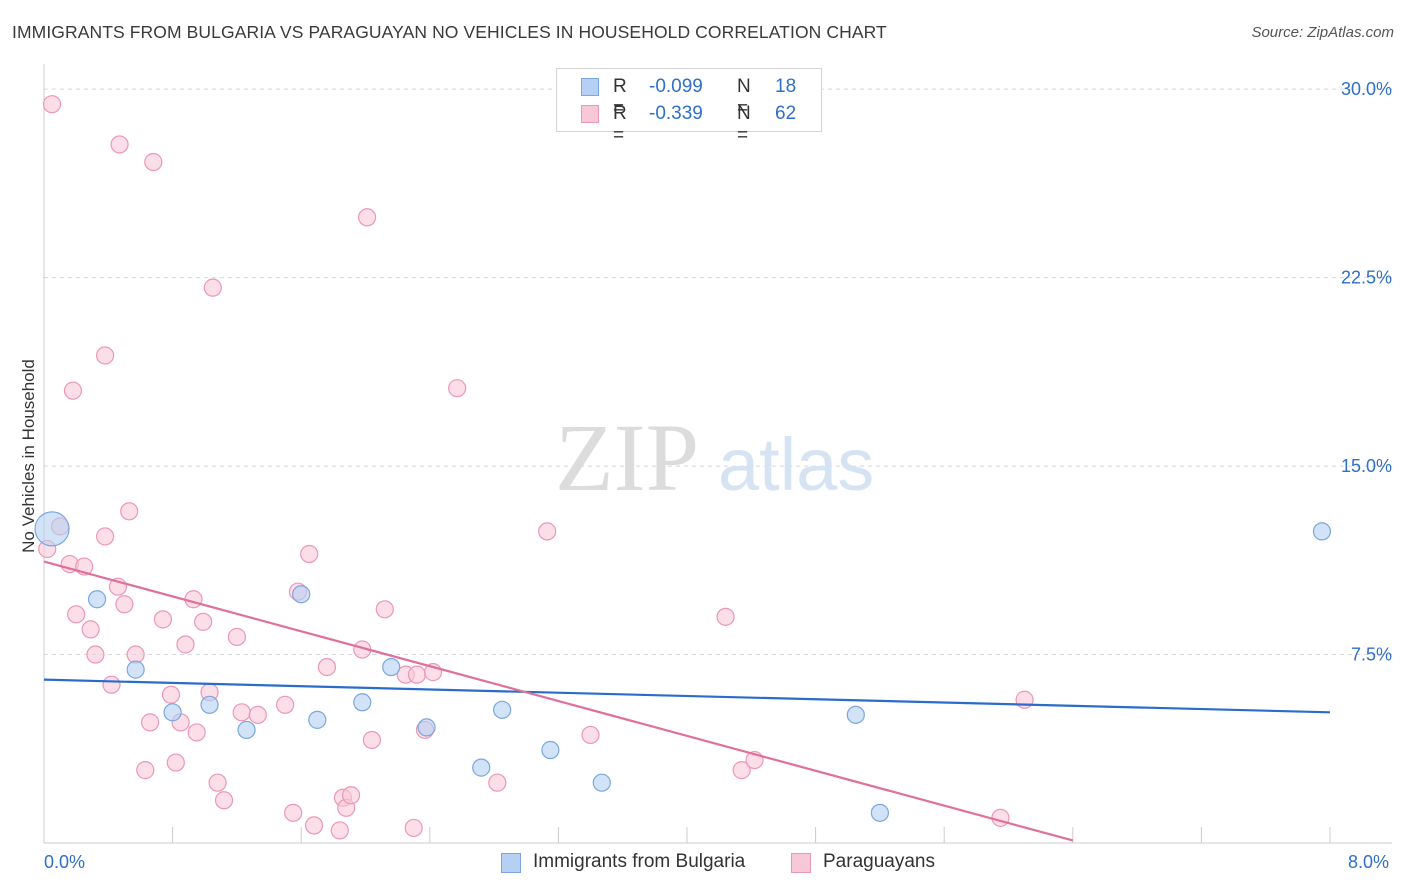 This screenshot has width=1406, height=892. Describe the element at coordinates (1366, 89) in the screenshot. I see `y-tick-label: 30.0%` at that location.